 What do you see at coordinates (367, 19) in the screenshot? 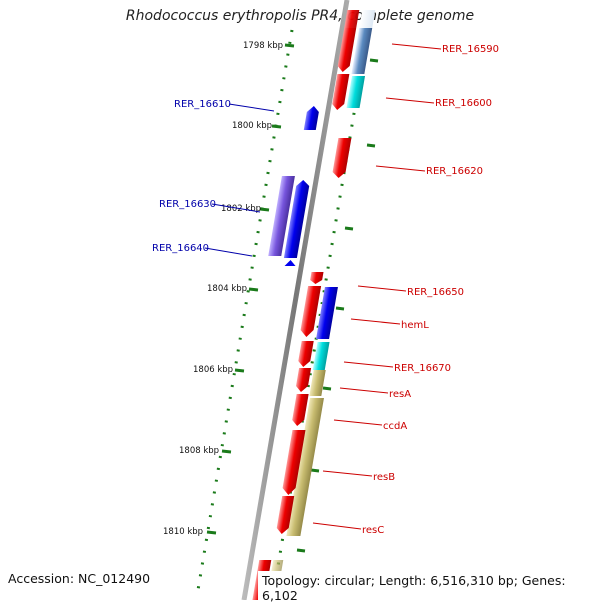
I see `gene-top-light` at bounding box center [367, 19].